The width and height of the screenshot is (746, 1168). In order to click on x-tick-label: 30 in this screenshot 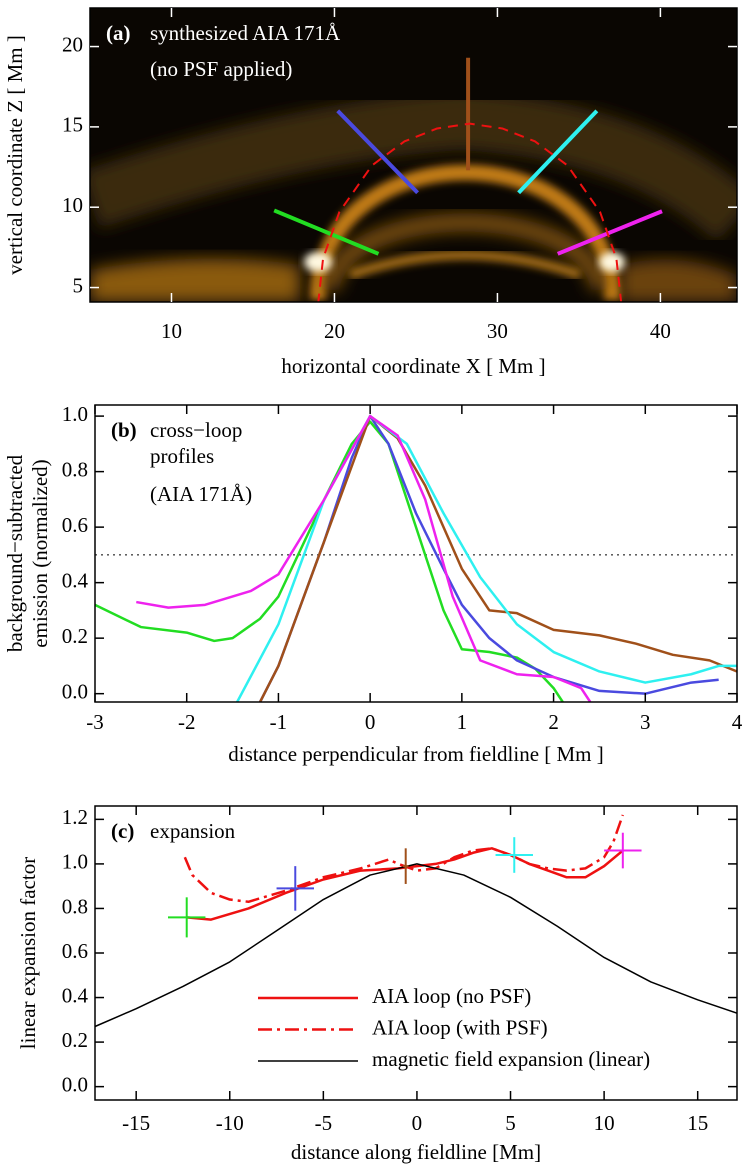, I will do `click(497, 331)`.